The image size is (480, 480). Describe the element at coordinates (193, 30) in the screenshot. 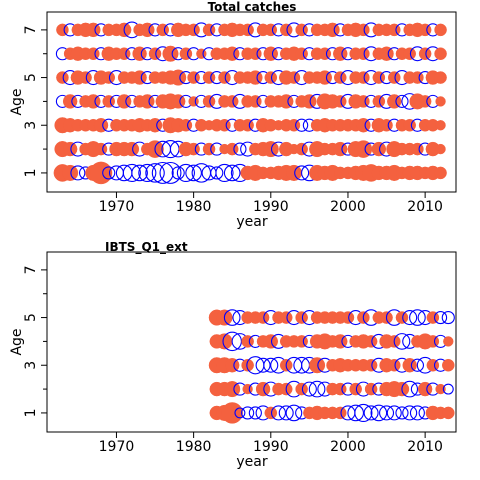

I see `bubble-positive-1980-age7` at that location.